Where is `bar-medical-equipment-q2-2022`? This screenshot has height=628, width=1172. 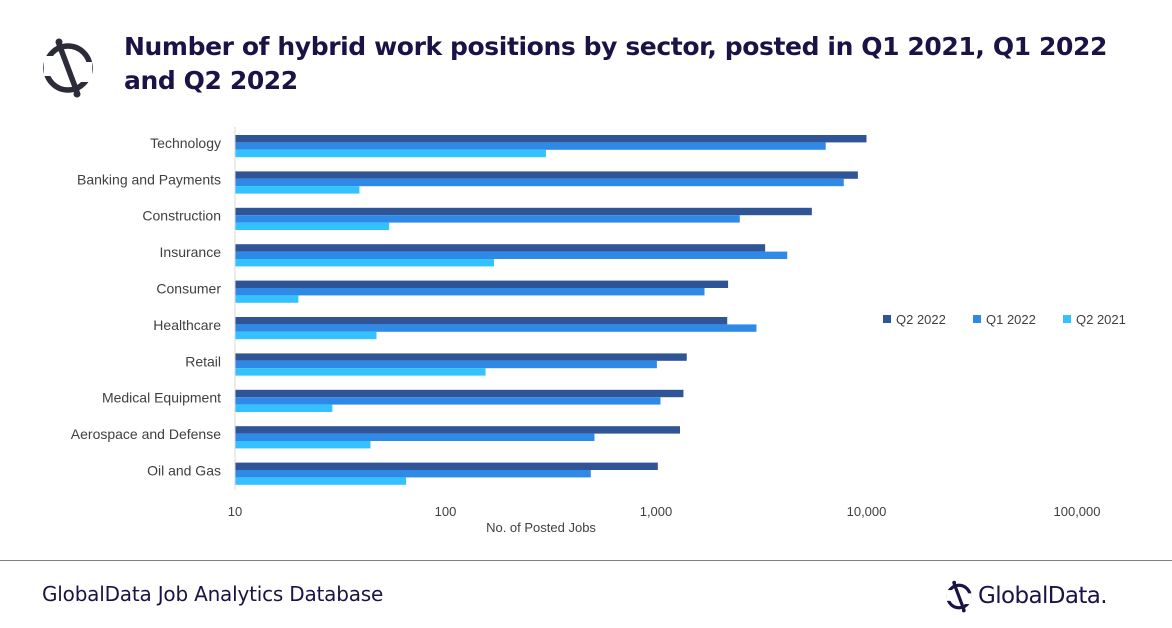
bar-medical-equipment-q2-2022 is located at coordinates (459, 393).